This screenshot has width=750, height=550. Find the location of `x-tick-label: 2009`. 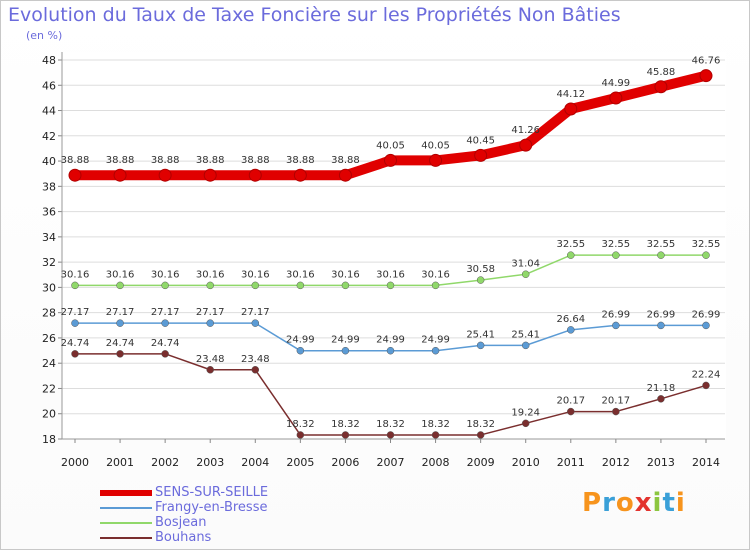

x-tick-label: 2009 is located at coordinates (481, 462).